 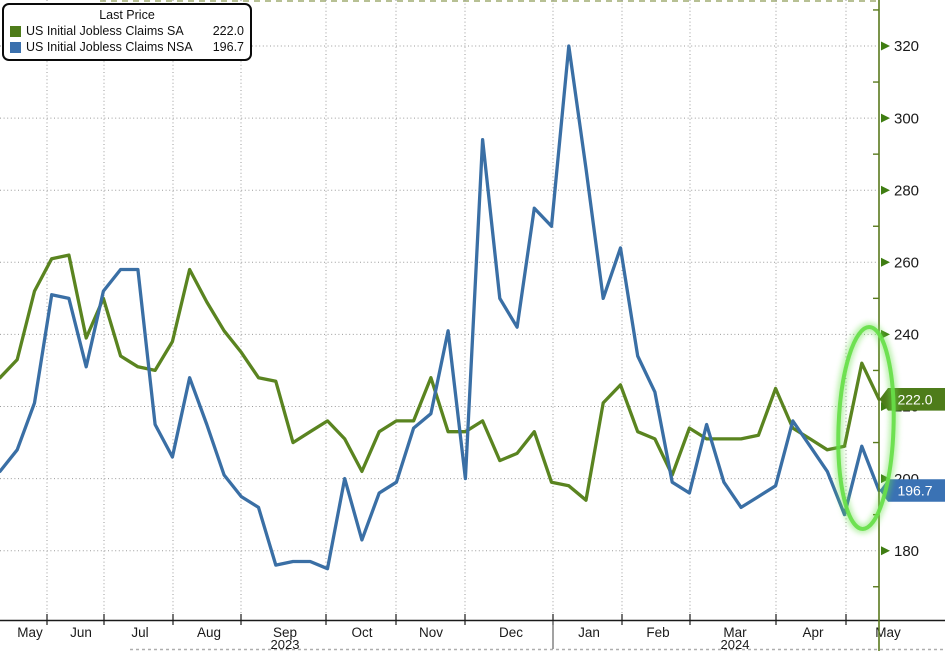 What do you see at coordinates (906, 190) in the screenshot?
I see `y-axis-tick-label: 280` at bounding box center [906, 190].